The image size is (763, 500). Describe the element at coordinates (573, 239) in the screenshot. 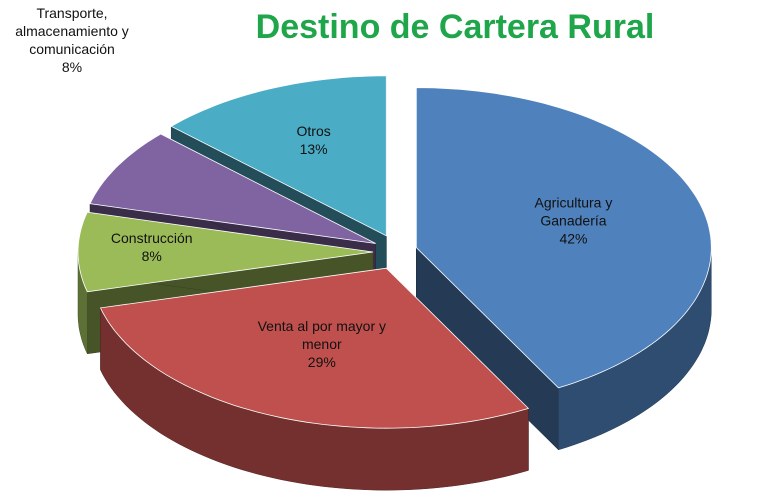

I see `value-label: 42%` at that location.